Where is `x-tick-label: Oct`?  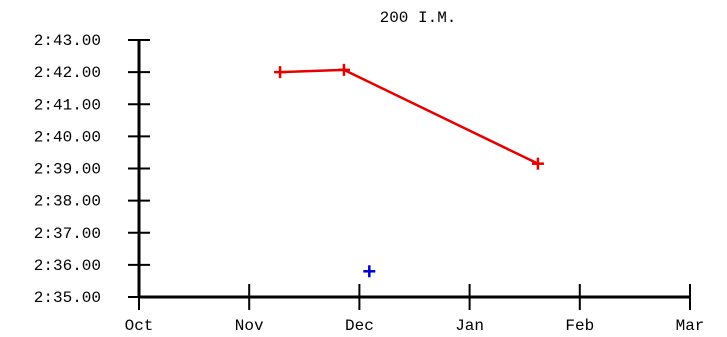
x-tick-label: Oct is located at coordinates (139, 326).